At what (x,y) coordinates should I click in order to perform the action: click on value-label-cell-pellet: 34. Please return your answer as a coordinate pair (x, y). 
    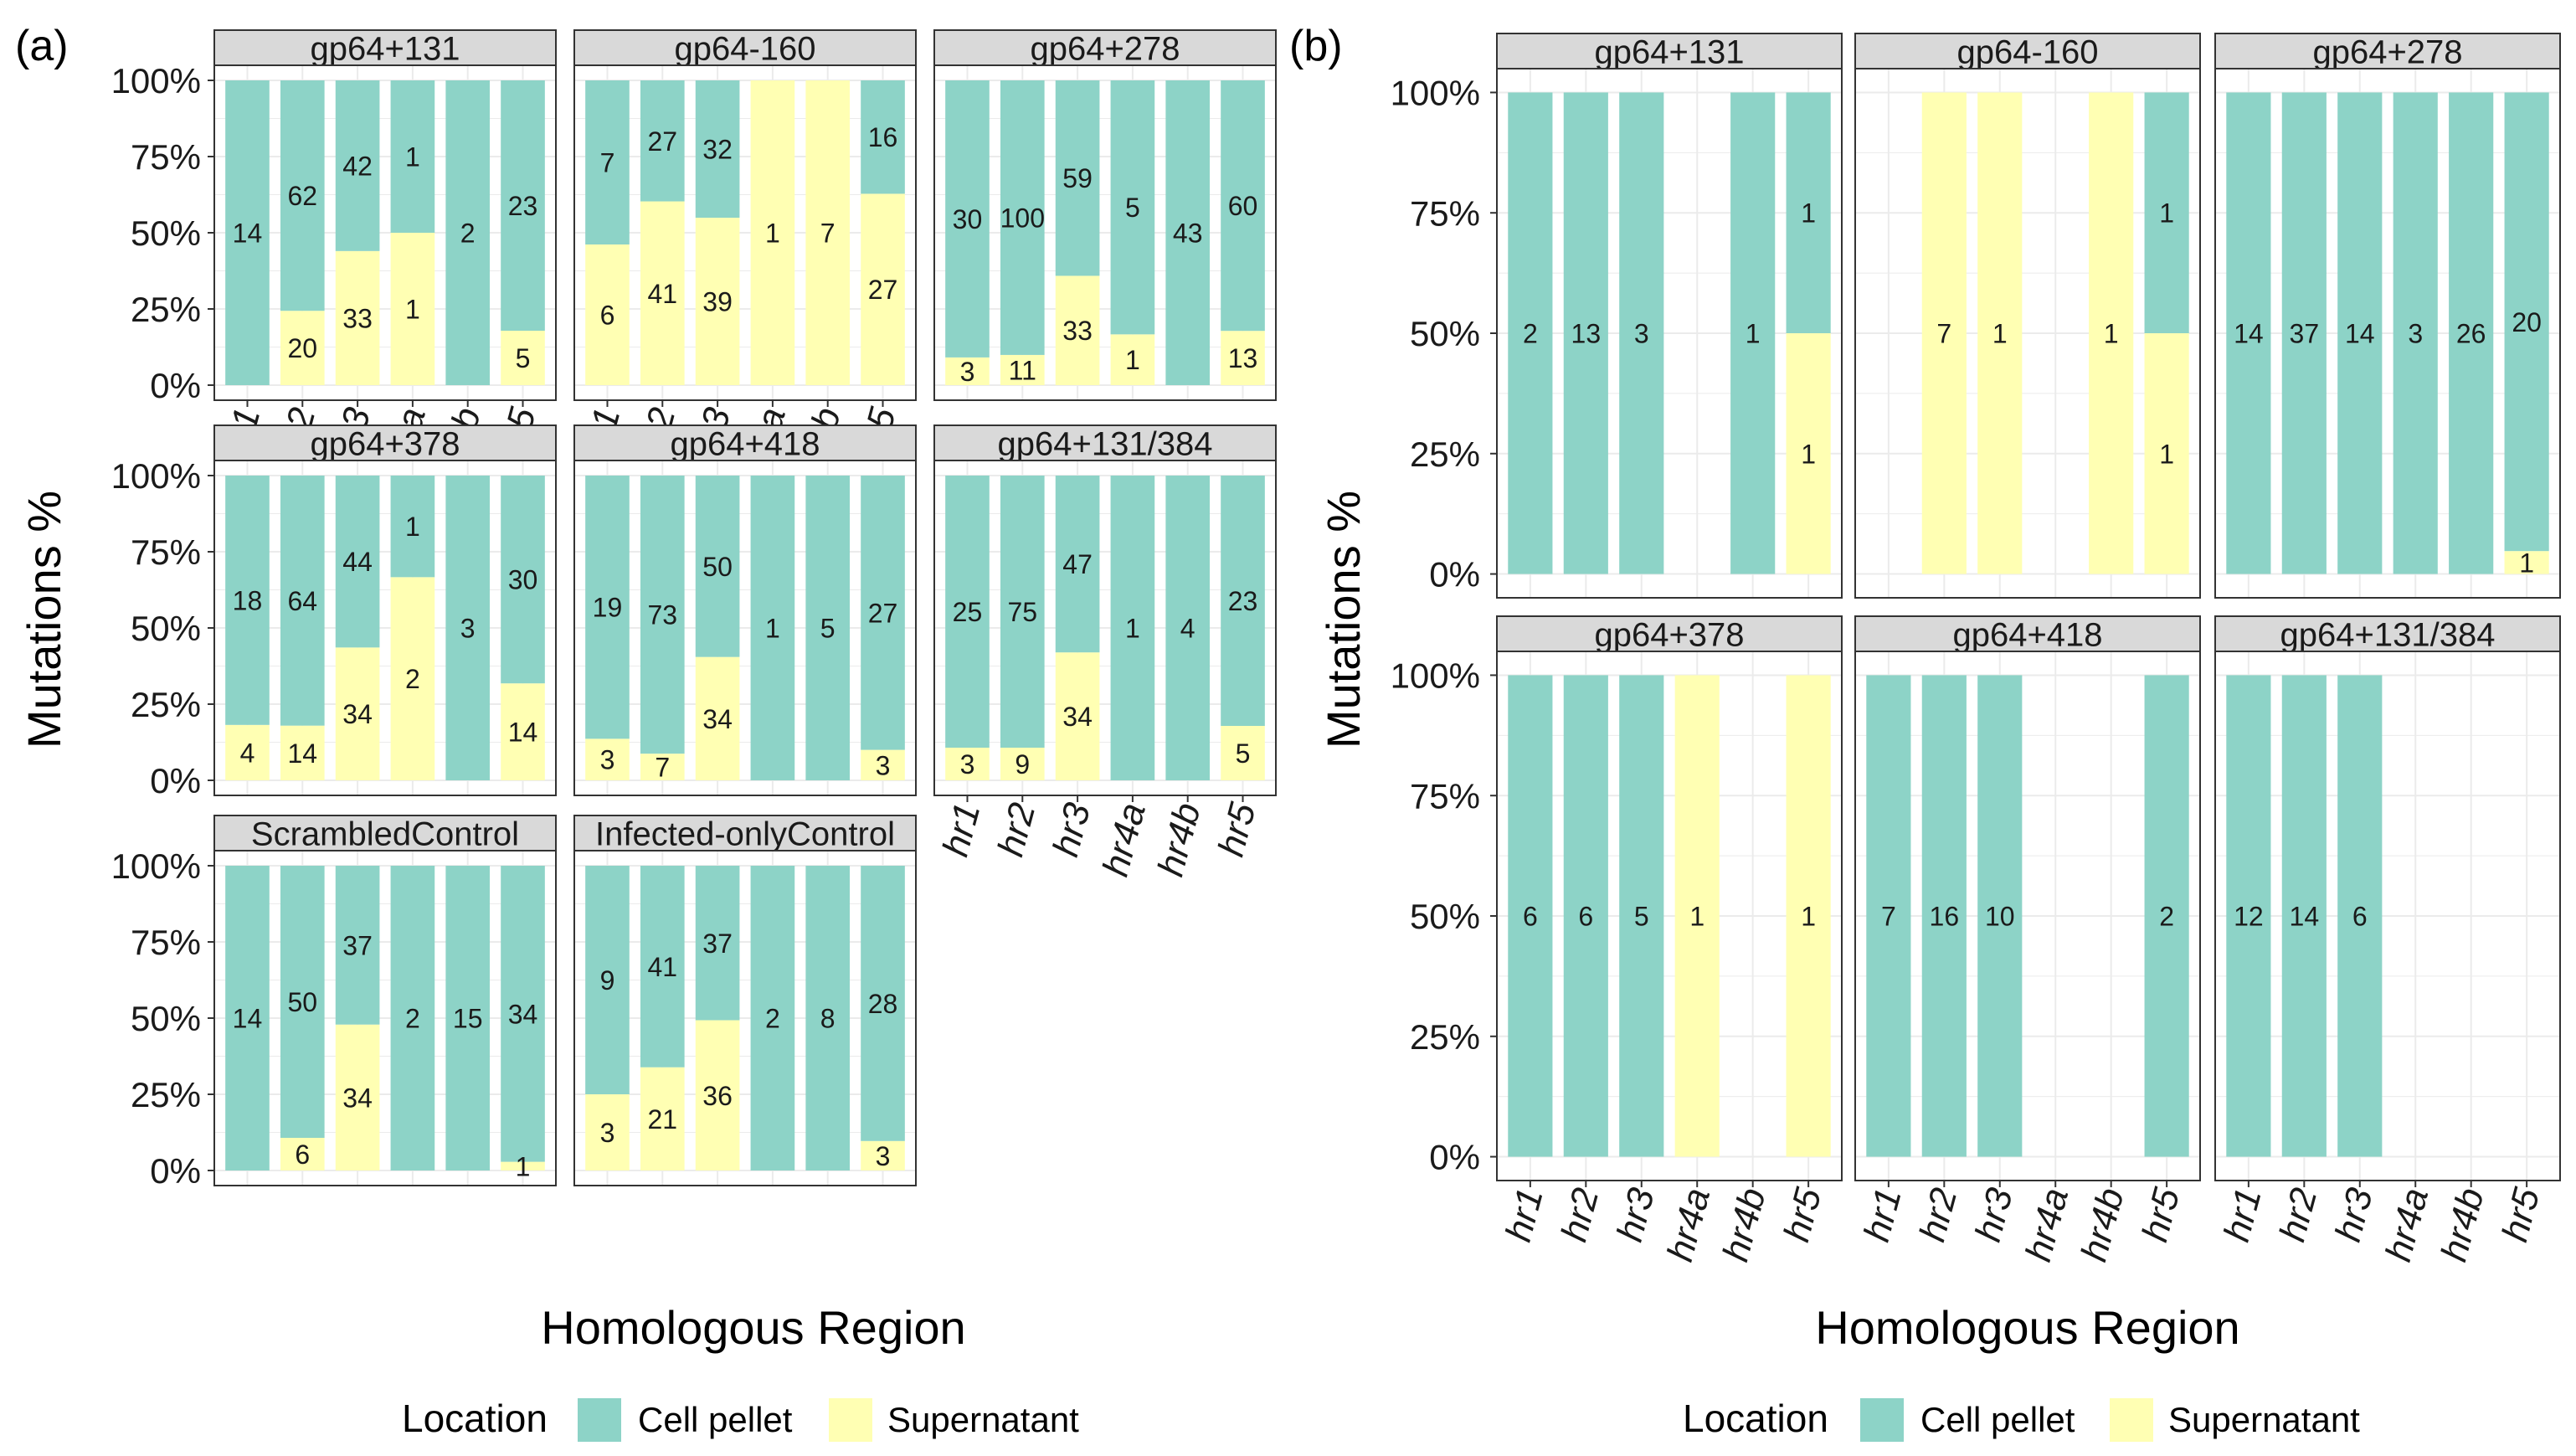
    Looking at the image, I should click on (523, 1014).